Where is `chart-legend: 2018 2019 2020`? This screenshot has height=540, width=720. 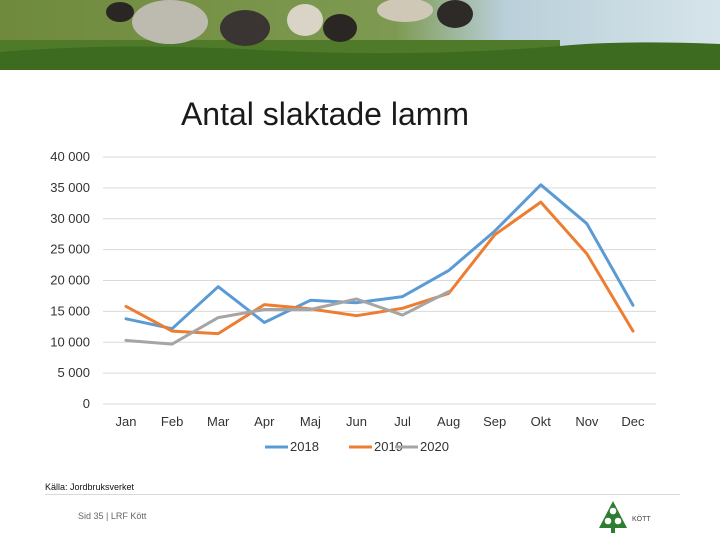 chart-legend: 2018 2019 2020 is located at coordinates (357, 446).